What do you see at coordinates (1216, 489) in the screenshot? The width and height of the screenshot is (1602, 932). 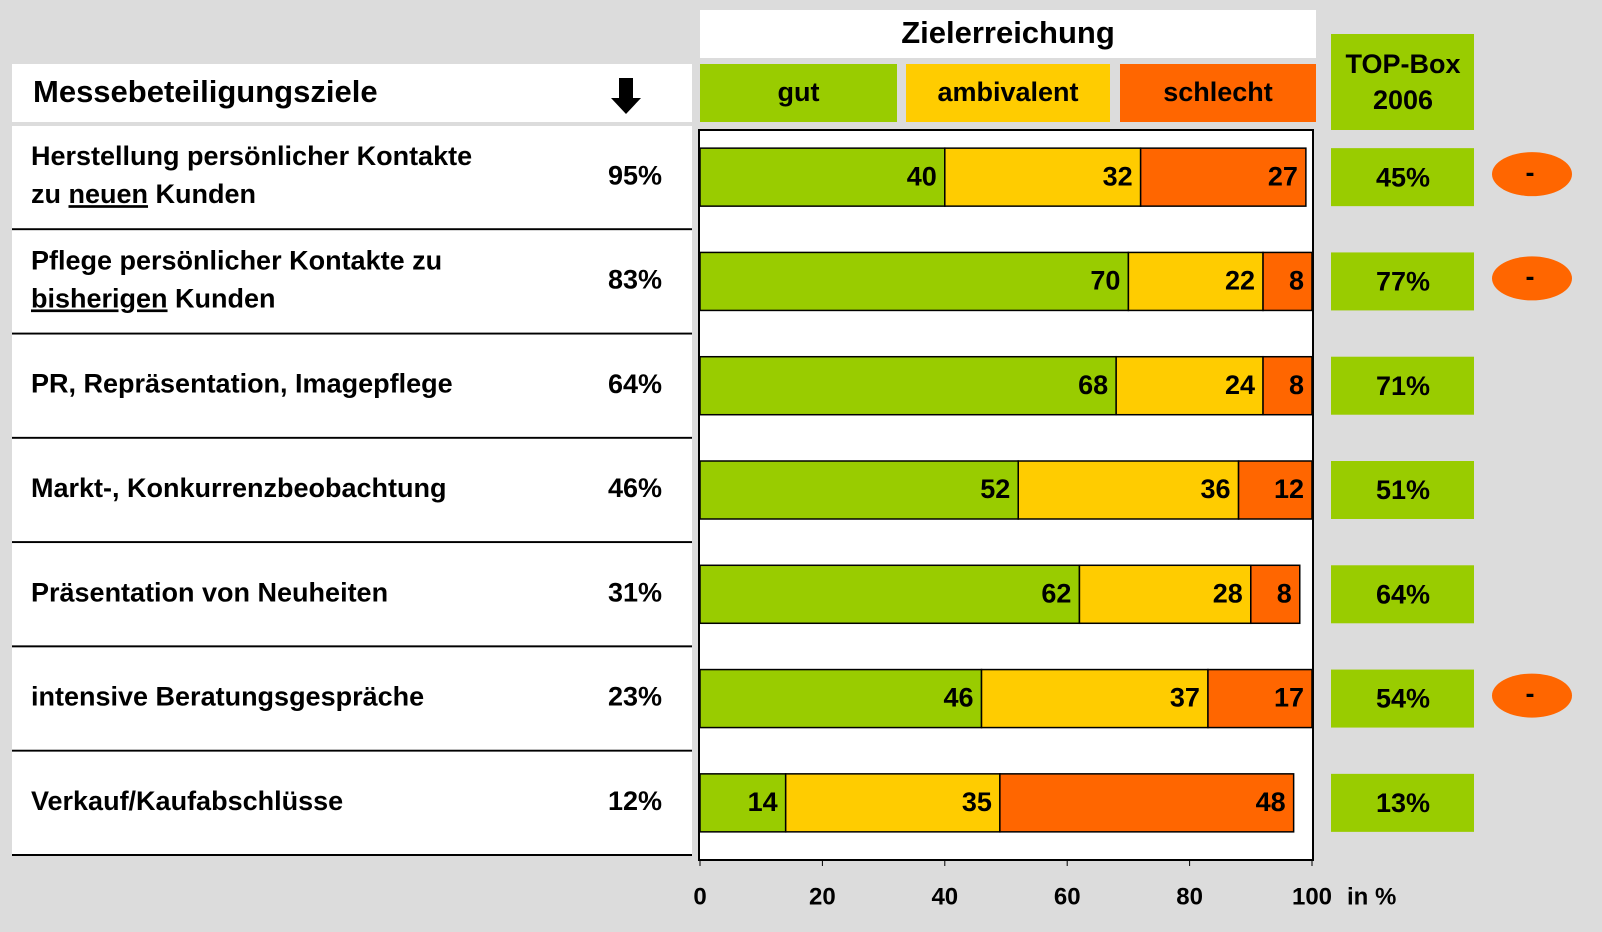 I see `bar-value-label: 36` at bounding box center [1216, 489].